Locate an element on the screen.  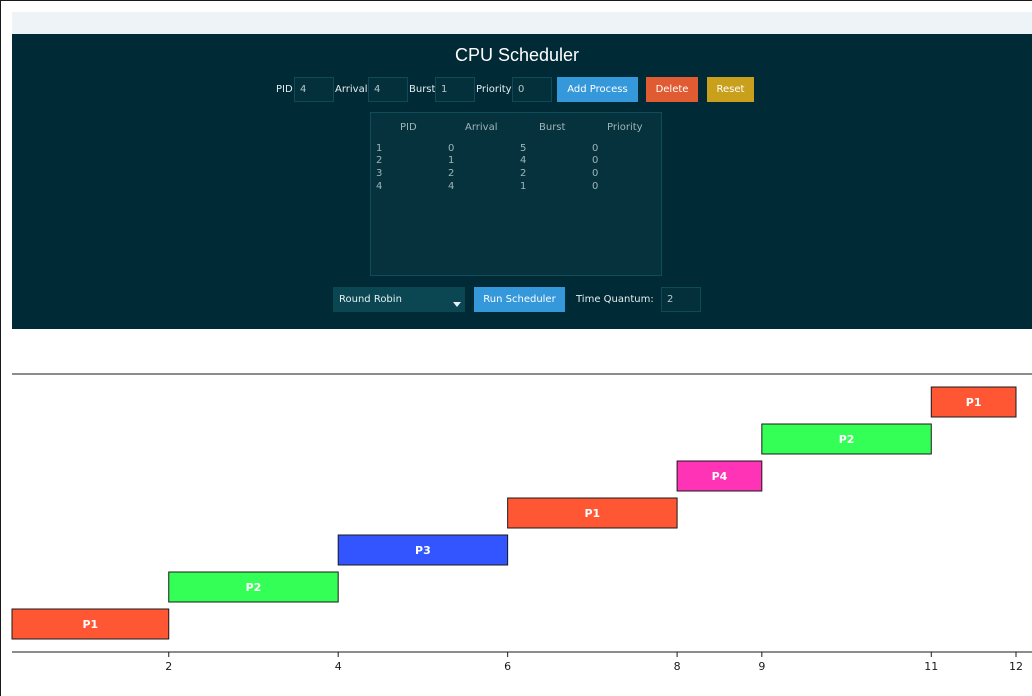
x-tick-label: 9 is located at coordinates (761, 666).